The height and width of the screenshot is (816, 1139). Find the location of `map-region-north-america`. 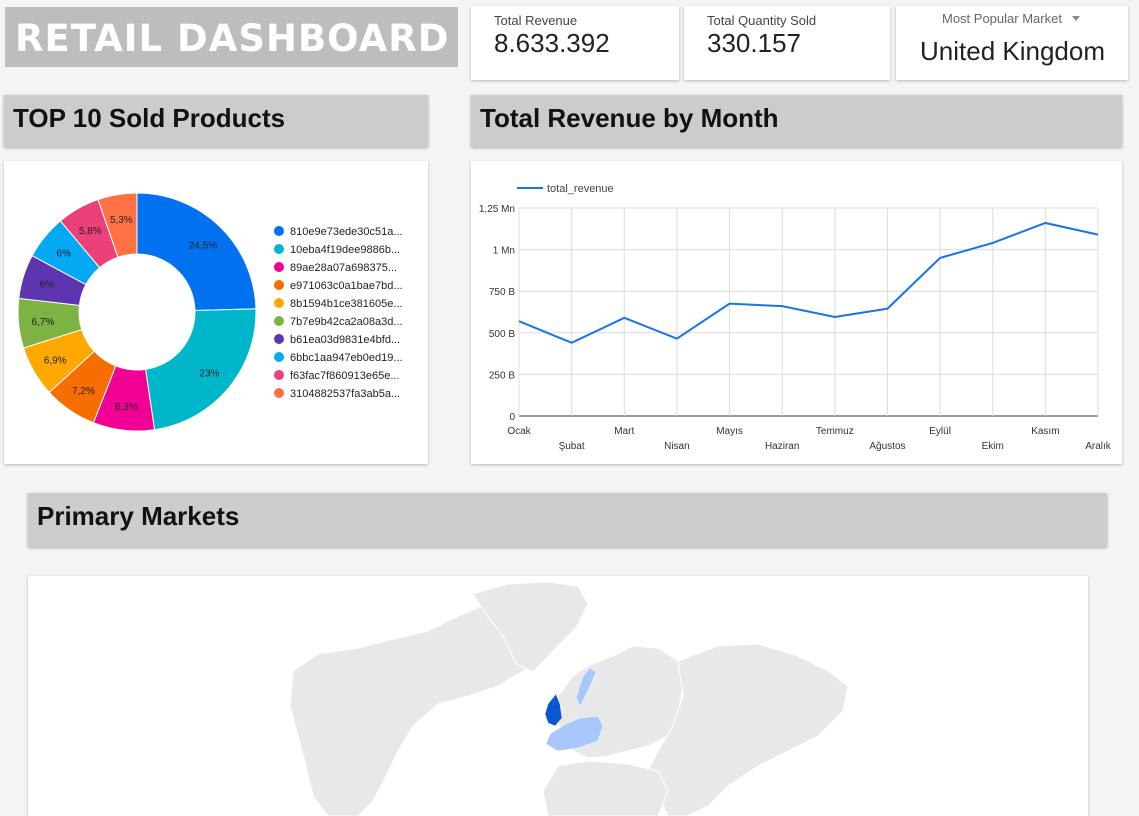

map-region-north-america is located at coordinates (433, 702).